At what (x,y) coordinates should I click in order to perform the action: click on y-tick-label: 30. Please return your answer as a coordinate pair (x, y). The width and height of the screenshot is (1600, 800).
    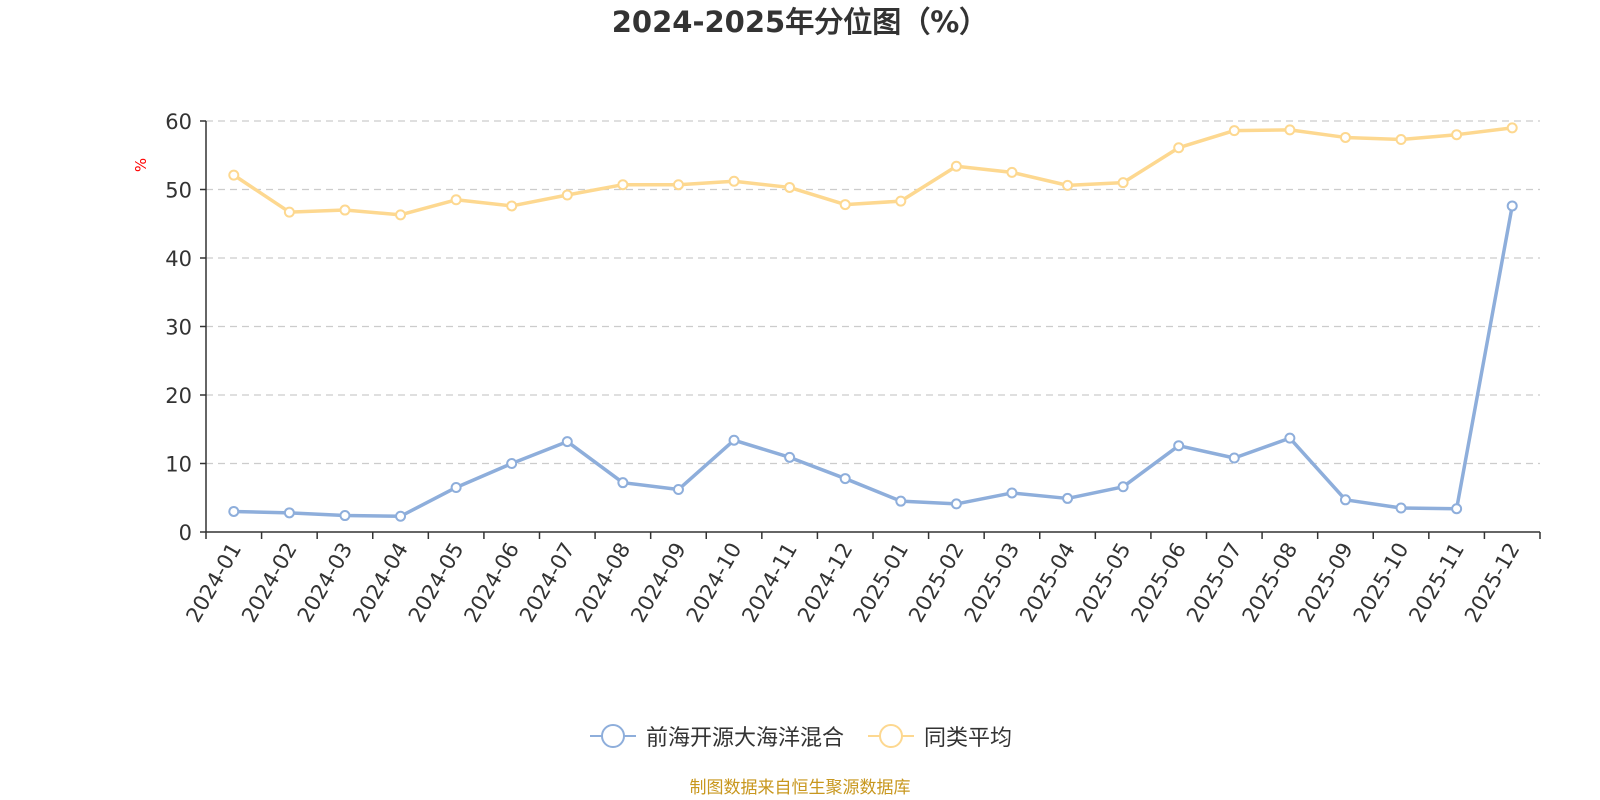
    Looking at the image, I should click on (178, 328).